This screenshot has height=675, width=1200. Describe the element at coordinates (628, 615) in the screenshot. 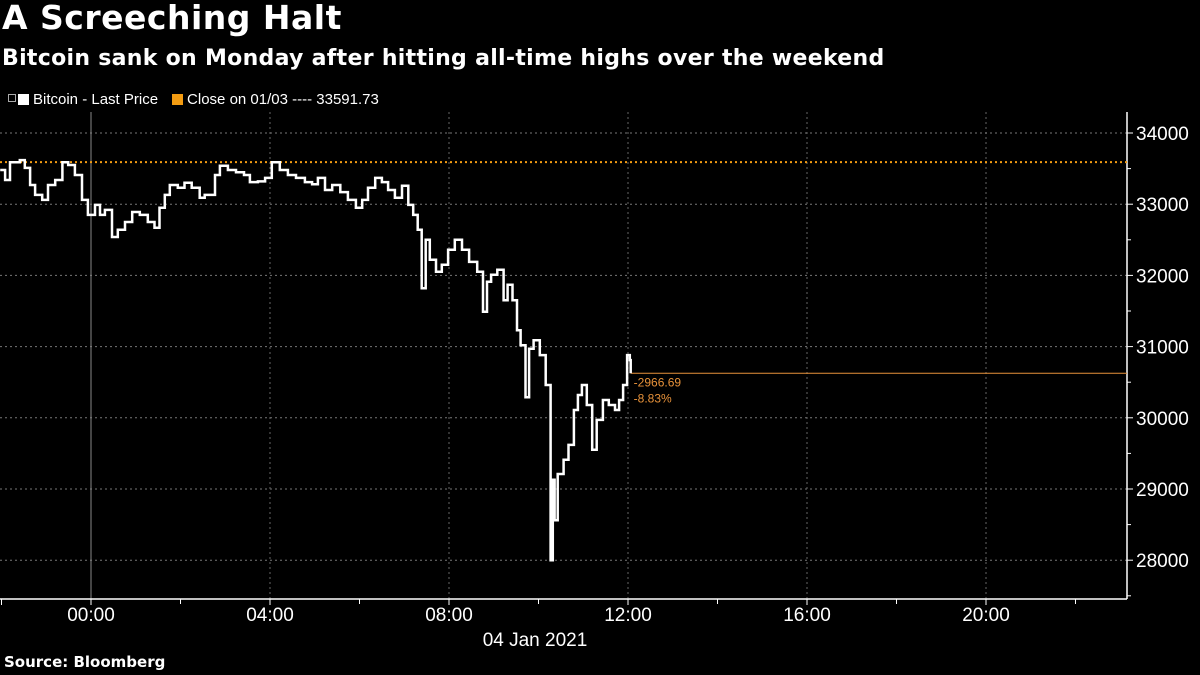

I see `x-tick-label: 12:00` at that location.